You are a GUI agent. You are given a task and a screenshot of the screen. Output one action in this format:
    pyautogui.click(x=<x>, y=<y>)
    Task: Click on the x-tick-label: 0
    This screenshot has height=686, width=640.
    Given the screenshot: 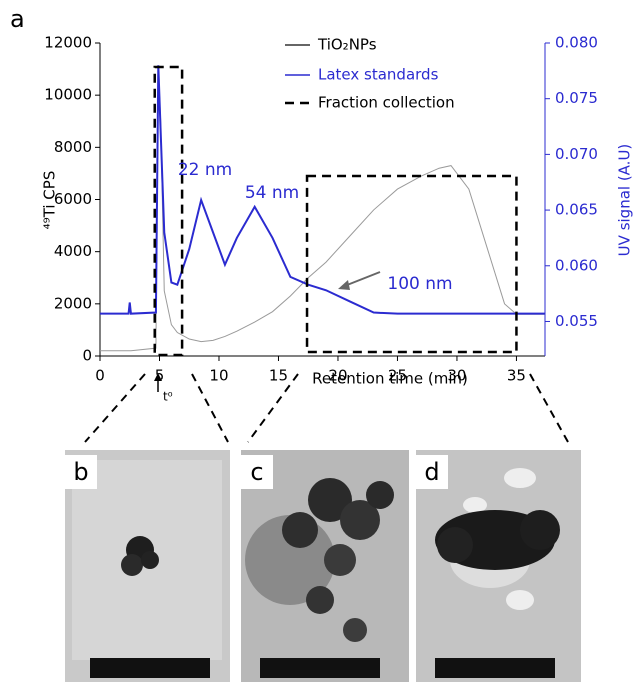 What is the action you would take?
    pyautogui.click(x=100, y=376)
    